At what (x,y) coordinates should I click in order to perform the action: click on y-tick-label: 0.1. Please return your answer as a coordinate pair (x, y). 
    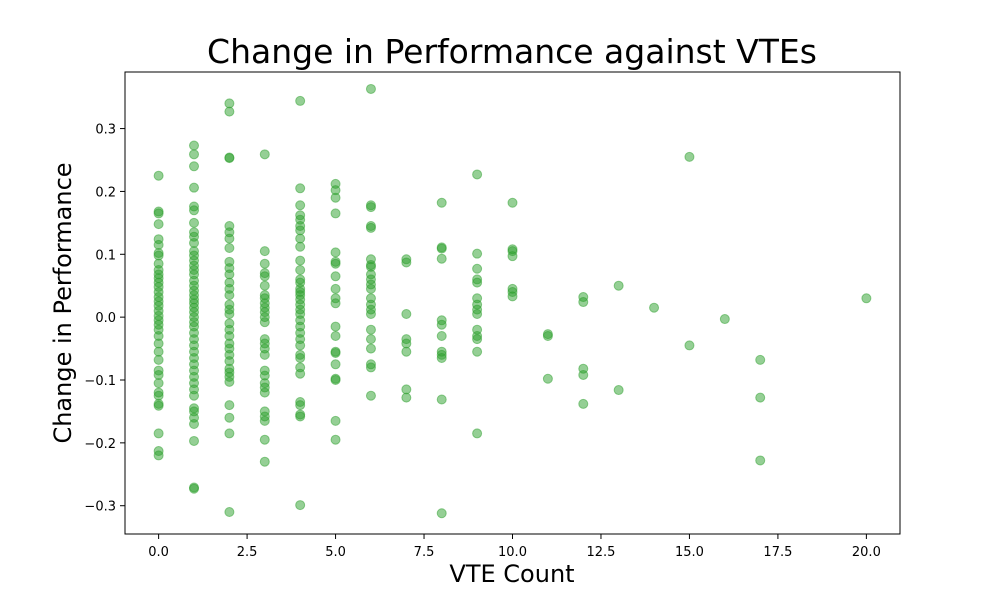
    Looking at the image, I should click on (105, 255).